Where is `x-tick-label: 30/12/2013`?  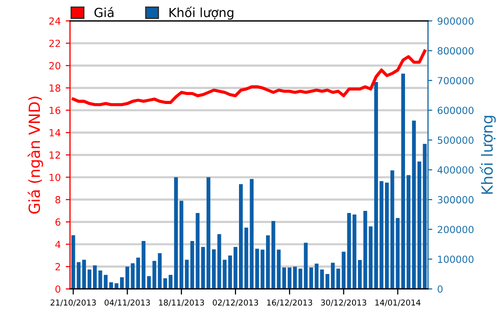
x-tick-label: 30/12/2013 is located at coordinates (343, 302).